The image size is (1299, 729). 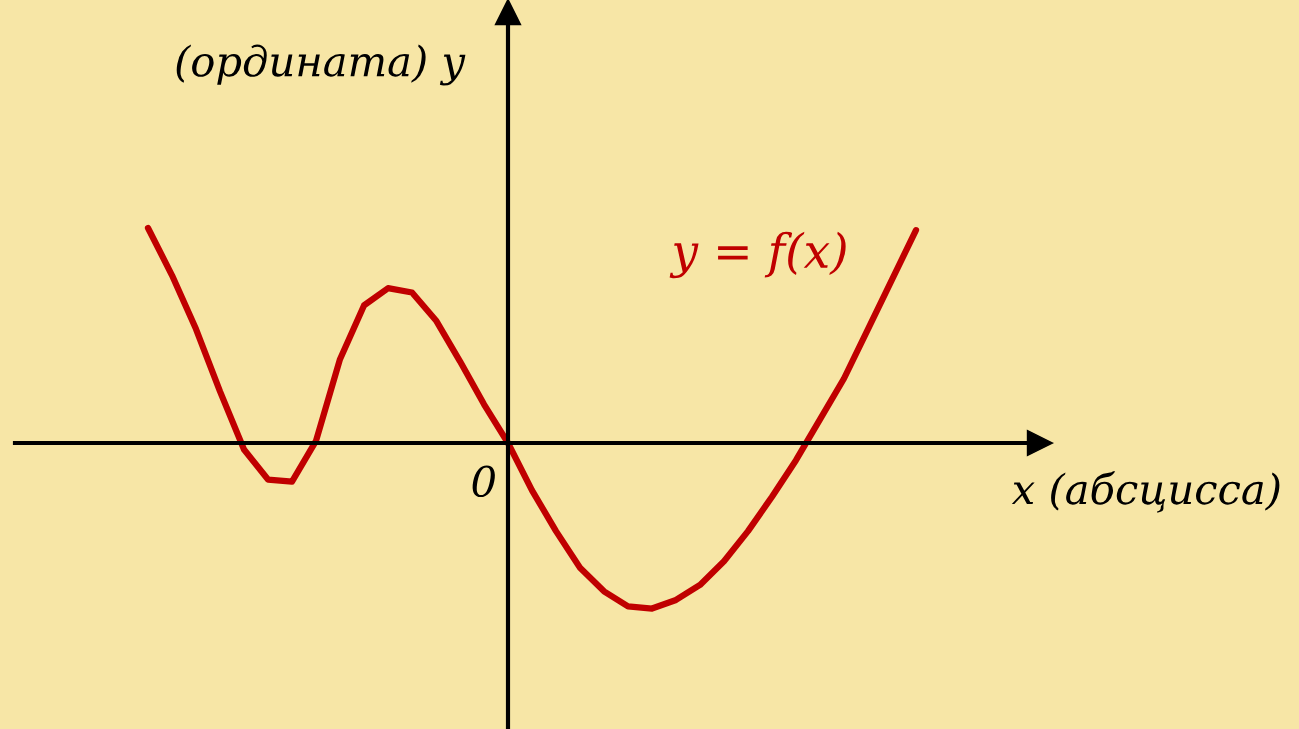 I want to click on y-axis-title: (ордината) y, so click(x=321, y=65).